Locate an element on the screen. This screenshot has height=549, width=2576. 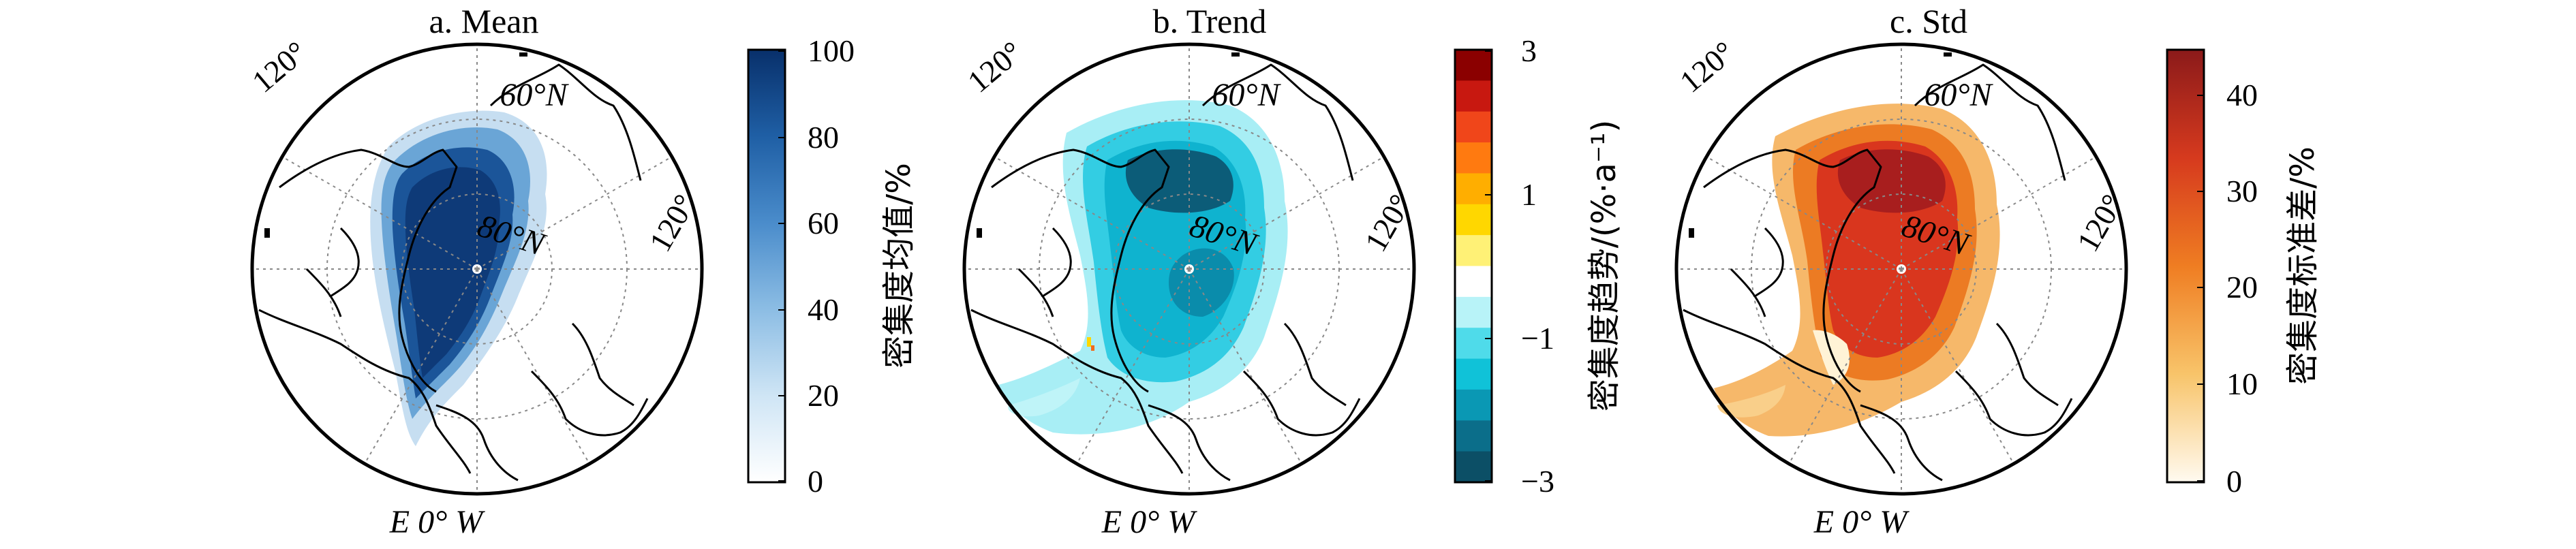
cbar-tick-std-4: 0 is located at coordinates (2234, 481).